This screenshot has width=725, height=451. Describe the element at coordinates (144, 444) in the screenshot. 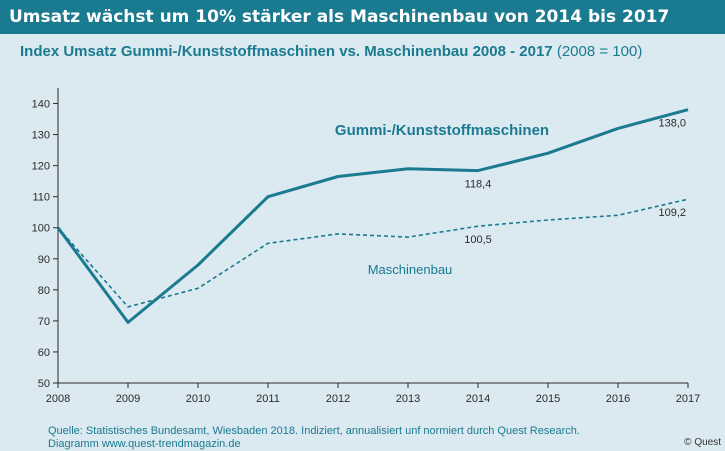

I see `source-line-2: Diagramm www.quest-trendmagazin.de` at that location.